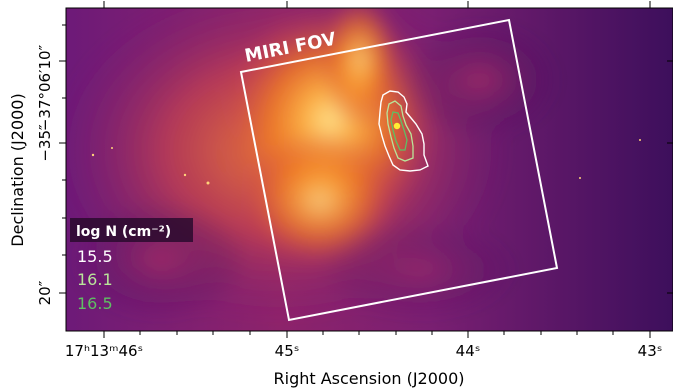 This screenshot has height=392, width=673. Describe the element at coordinates (45, 87) in the screenshot. I see `y-tick-label: −37°06′10″` at that location.